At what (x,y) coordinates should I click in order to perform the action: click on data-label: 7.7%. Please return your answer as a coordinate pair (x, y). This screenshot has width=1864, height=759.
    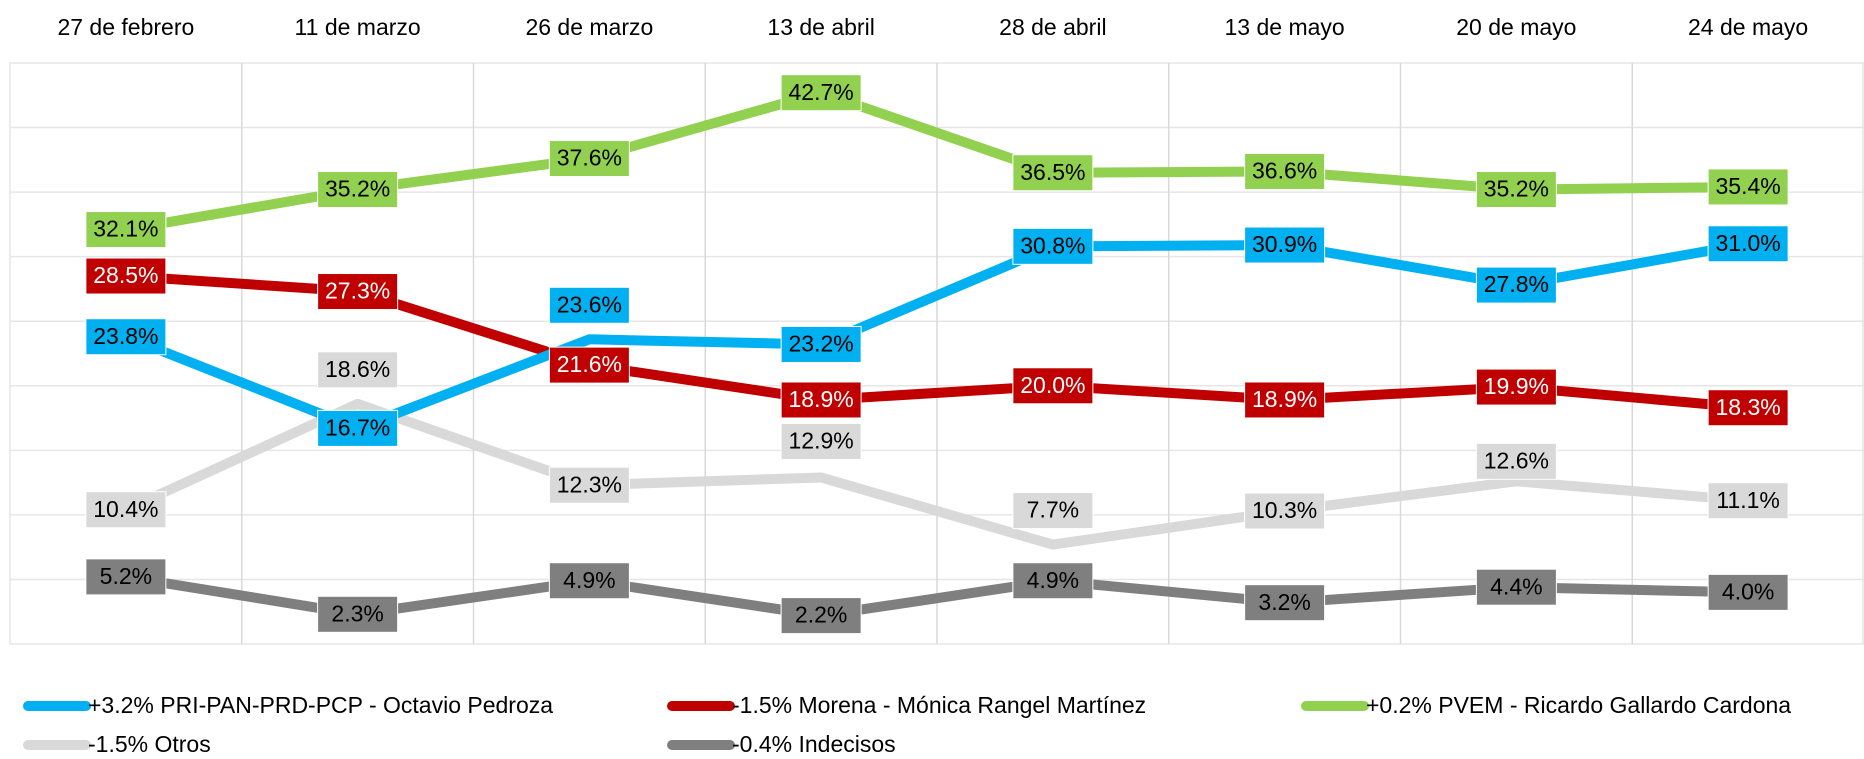
    Looking at the image, I should click on (1053, 510).